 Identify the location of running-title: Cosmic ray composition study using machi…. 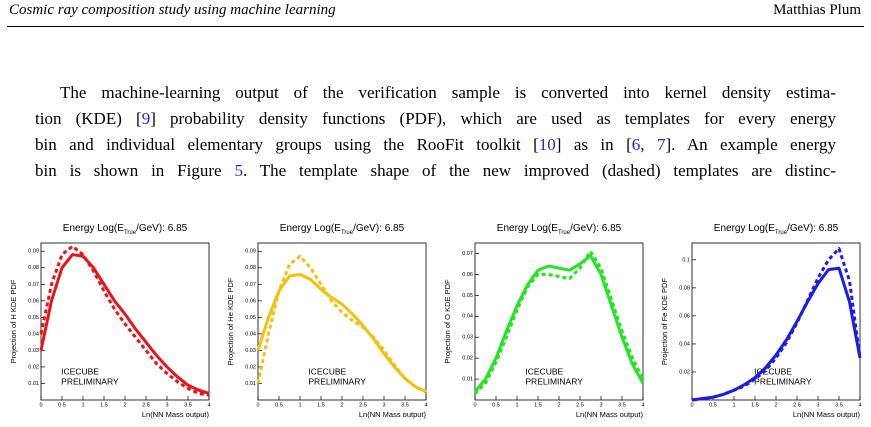
(172, 10).